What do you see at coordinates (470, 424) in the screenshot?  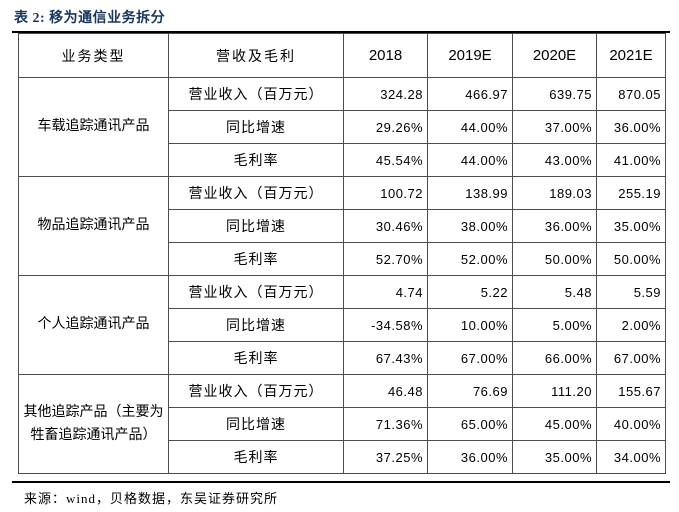 I see `value-cell: 65.00%` at bounding box center [470, 424].